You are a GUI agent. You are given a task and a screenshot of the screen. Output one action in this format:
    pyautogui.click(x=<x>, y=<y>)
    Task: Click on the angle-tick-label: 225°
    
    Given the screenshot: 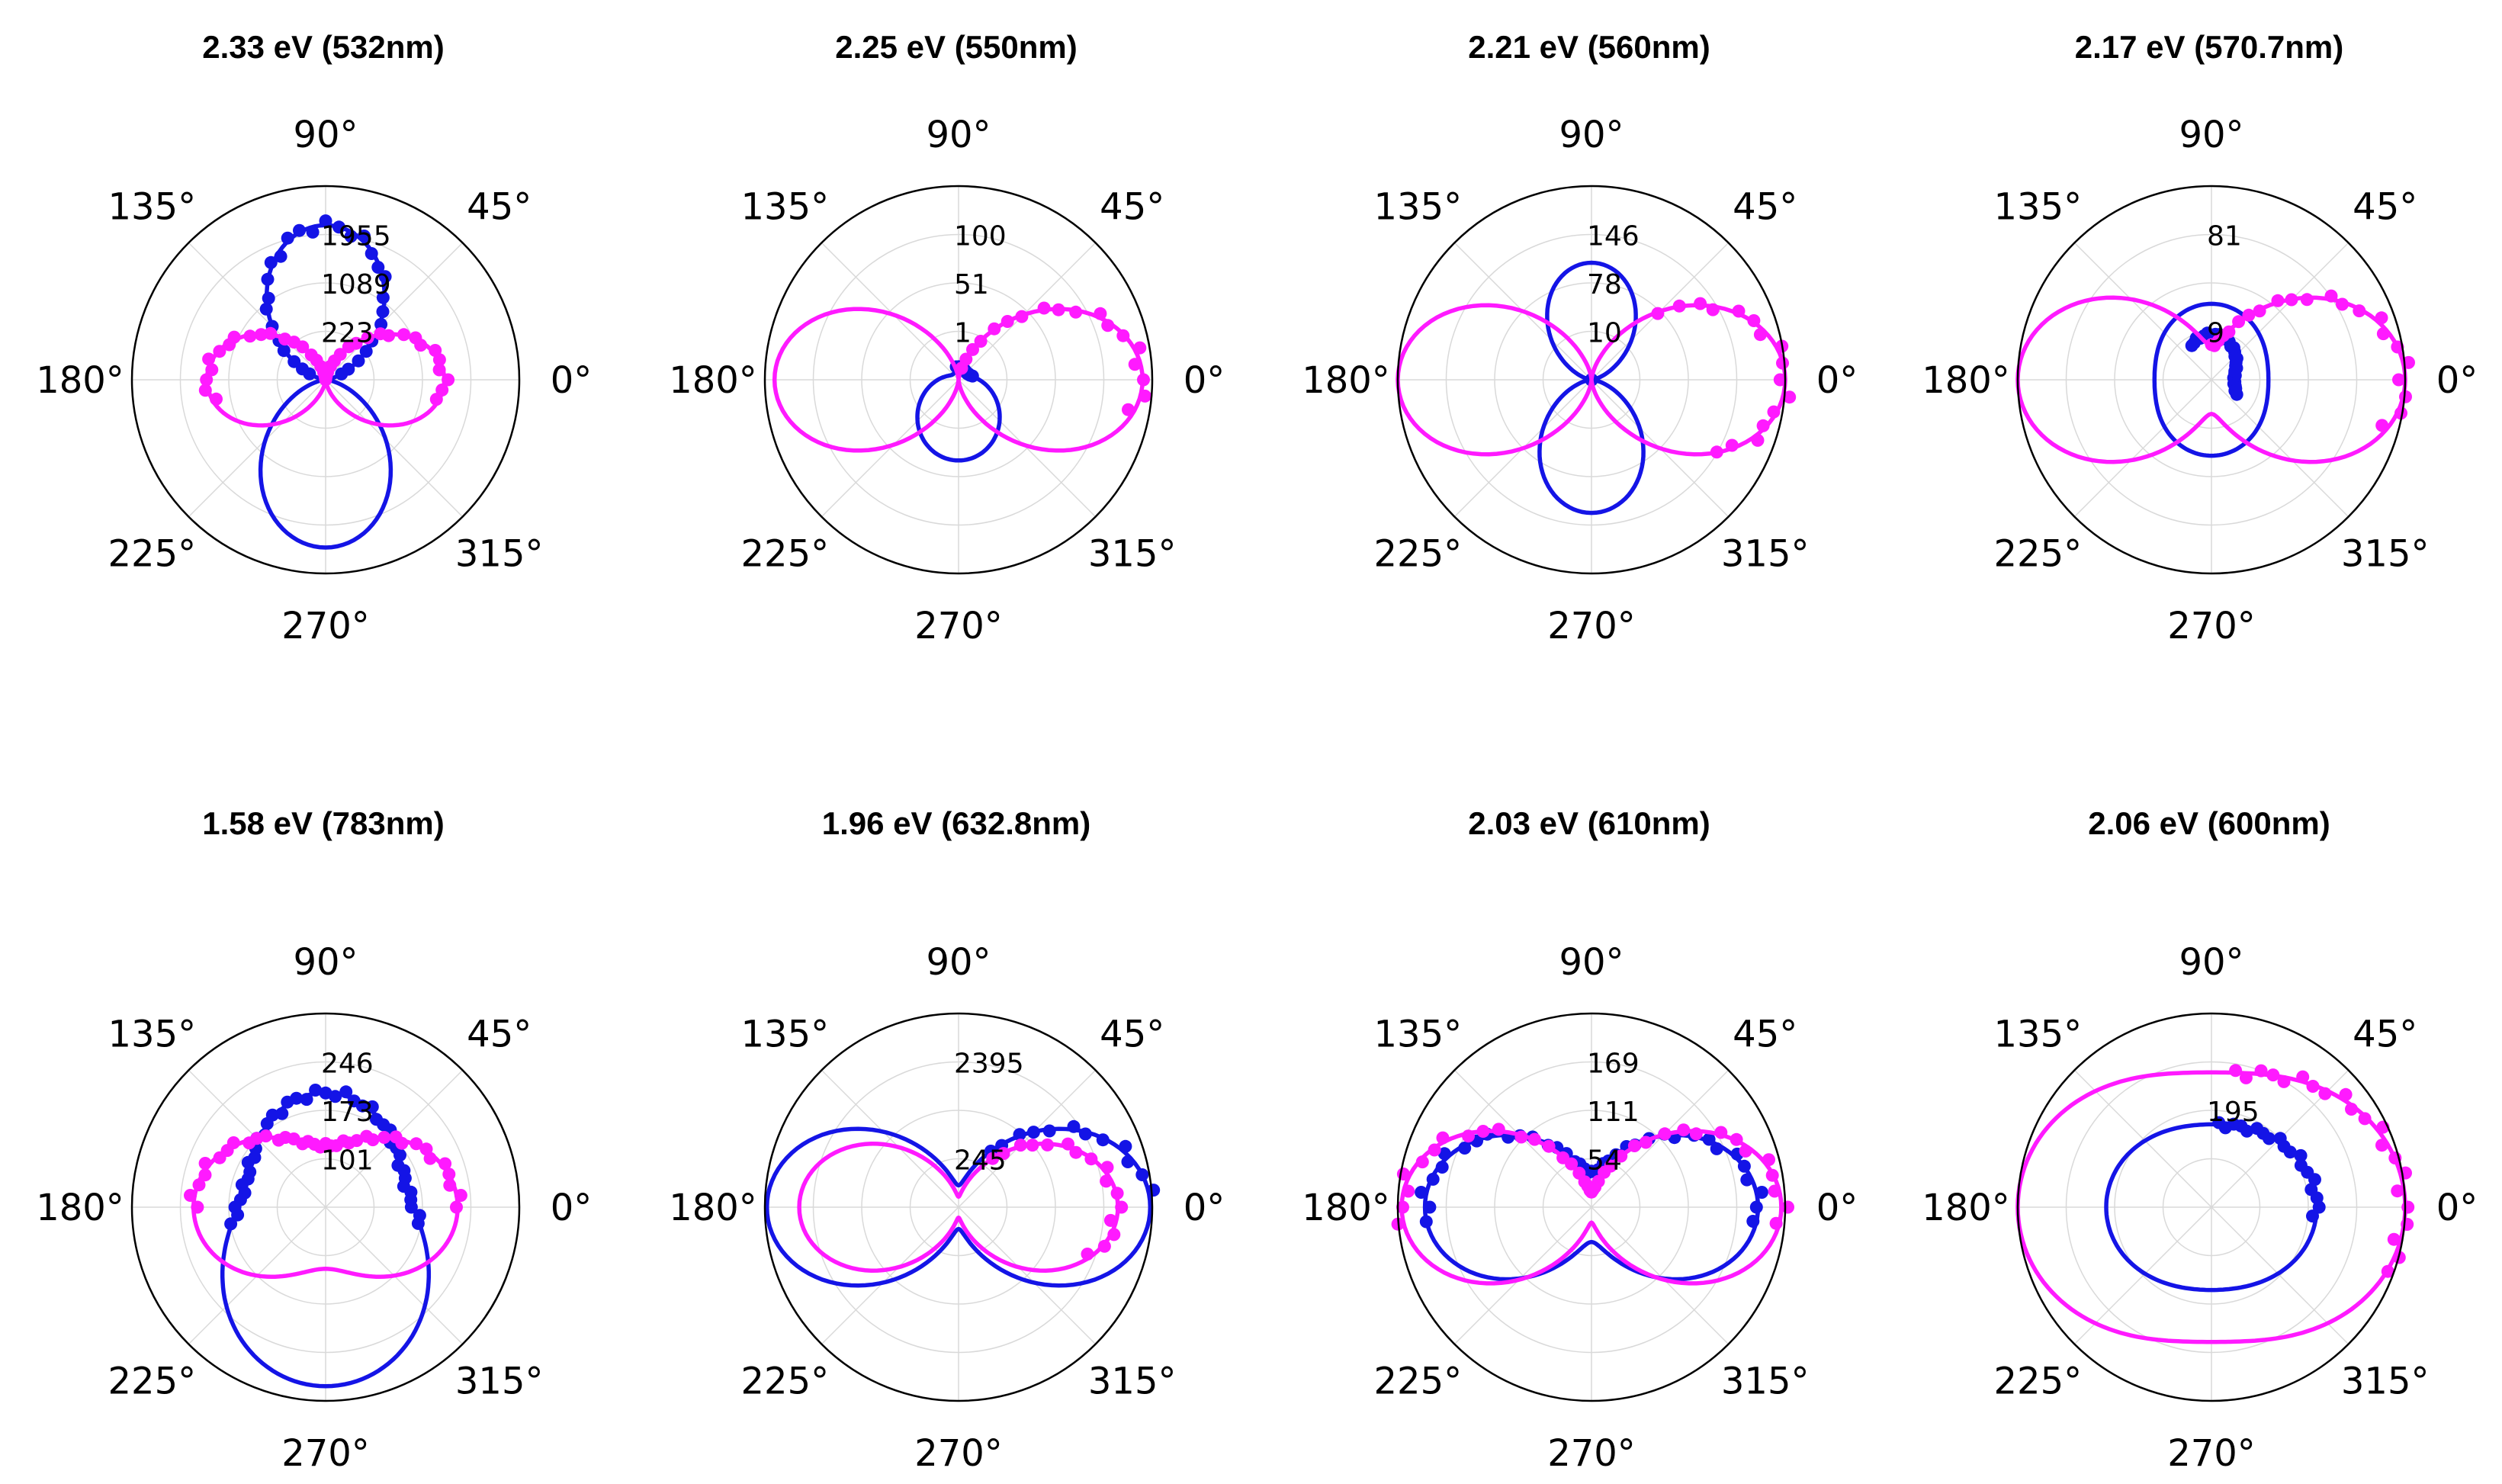 What is the action you would take?
    pyautogui.click(x=784, y=1382)
    